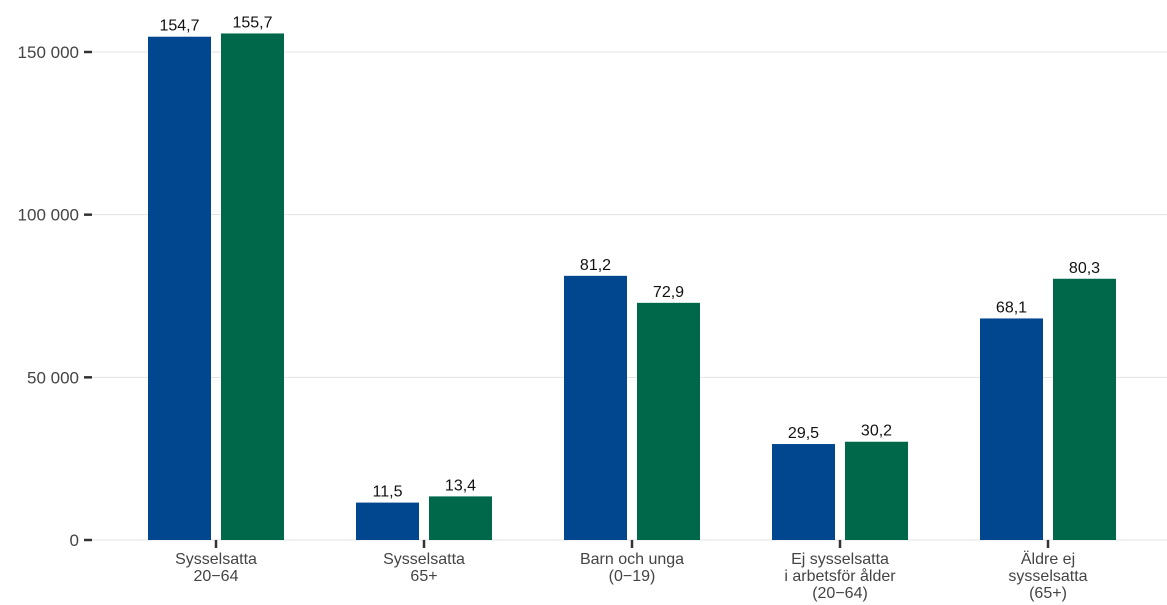  I want to click on x-tick-label: (0−19), so click(632, 576).